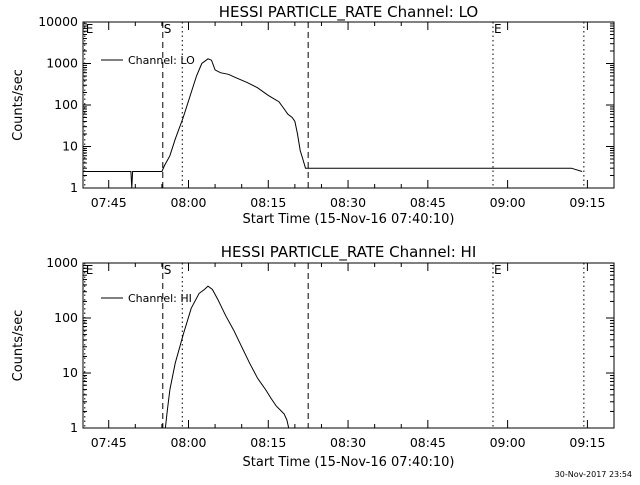 The image size is (640, 485). Describe the element at coordinates (587, 442) in the screenshot. I see `panel2-x-tick-label: 09:15` at that location.